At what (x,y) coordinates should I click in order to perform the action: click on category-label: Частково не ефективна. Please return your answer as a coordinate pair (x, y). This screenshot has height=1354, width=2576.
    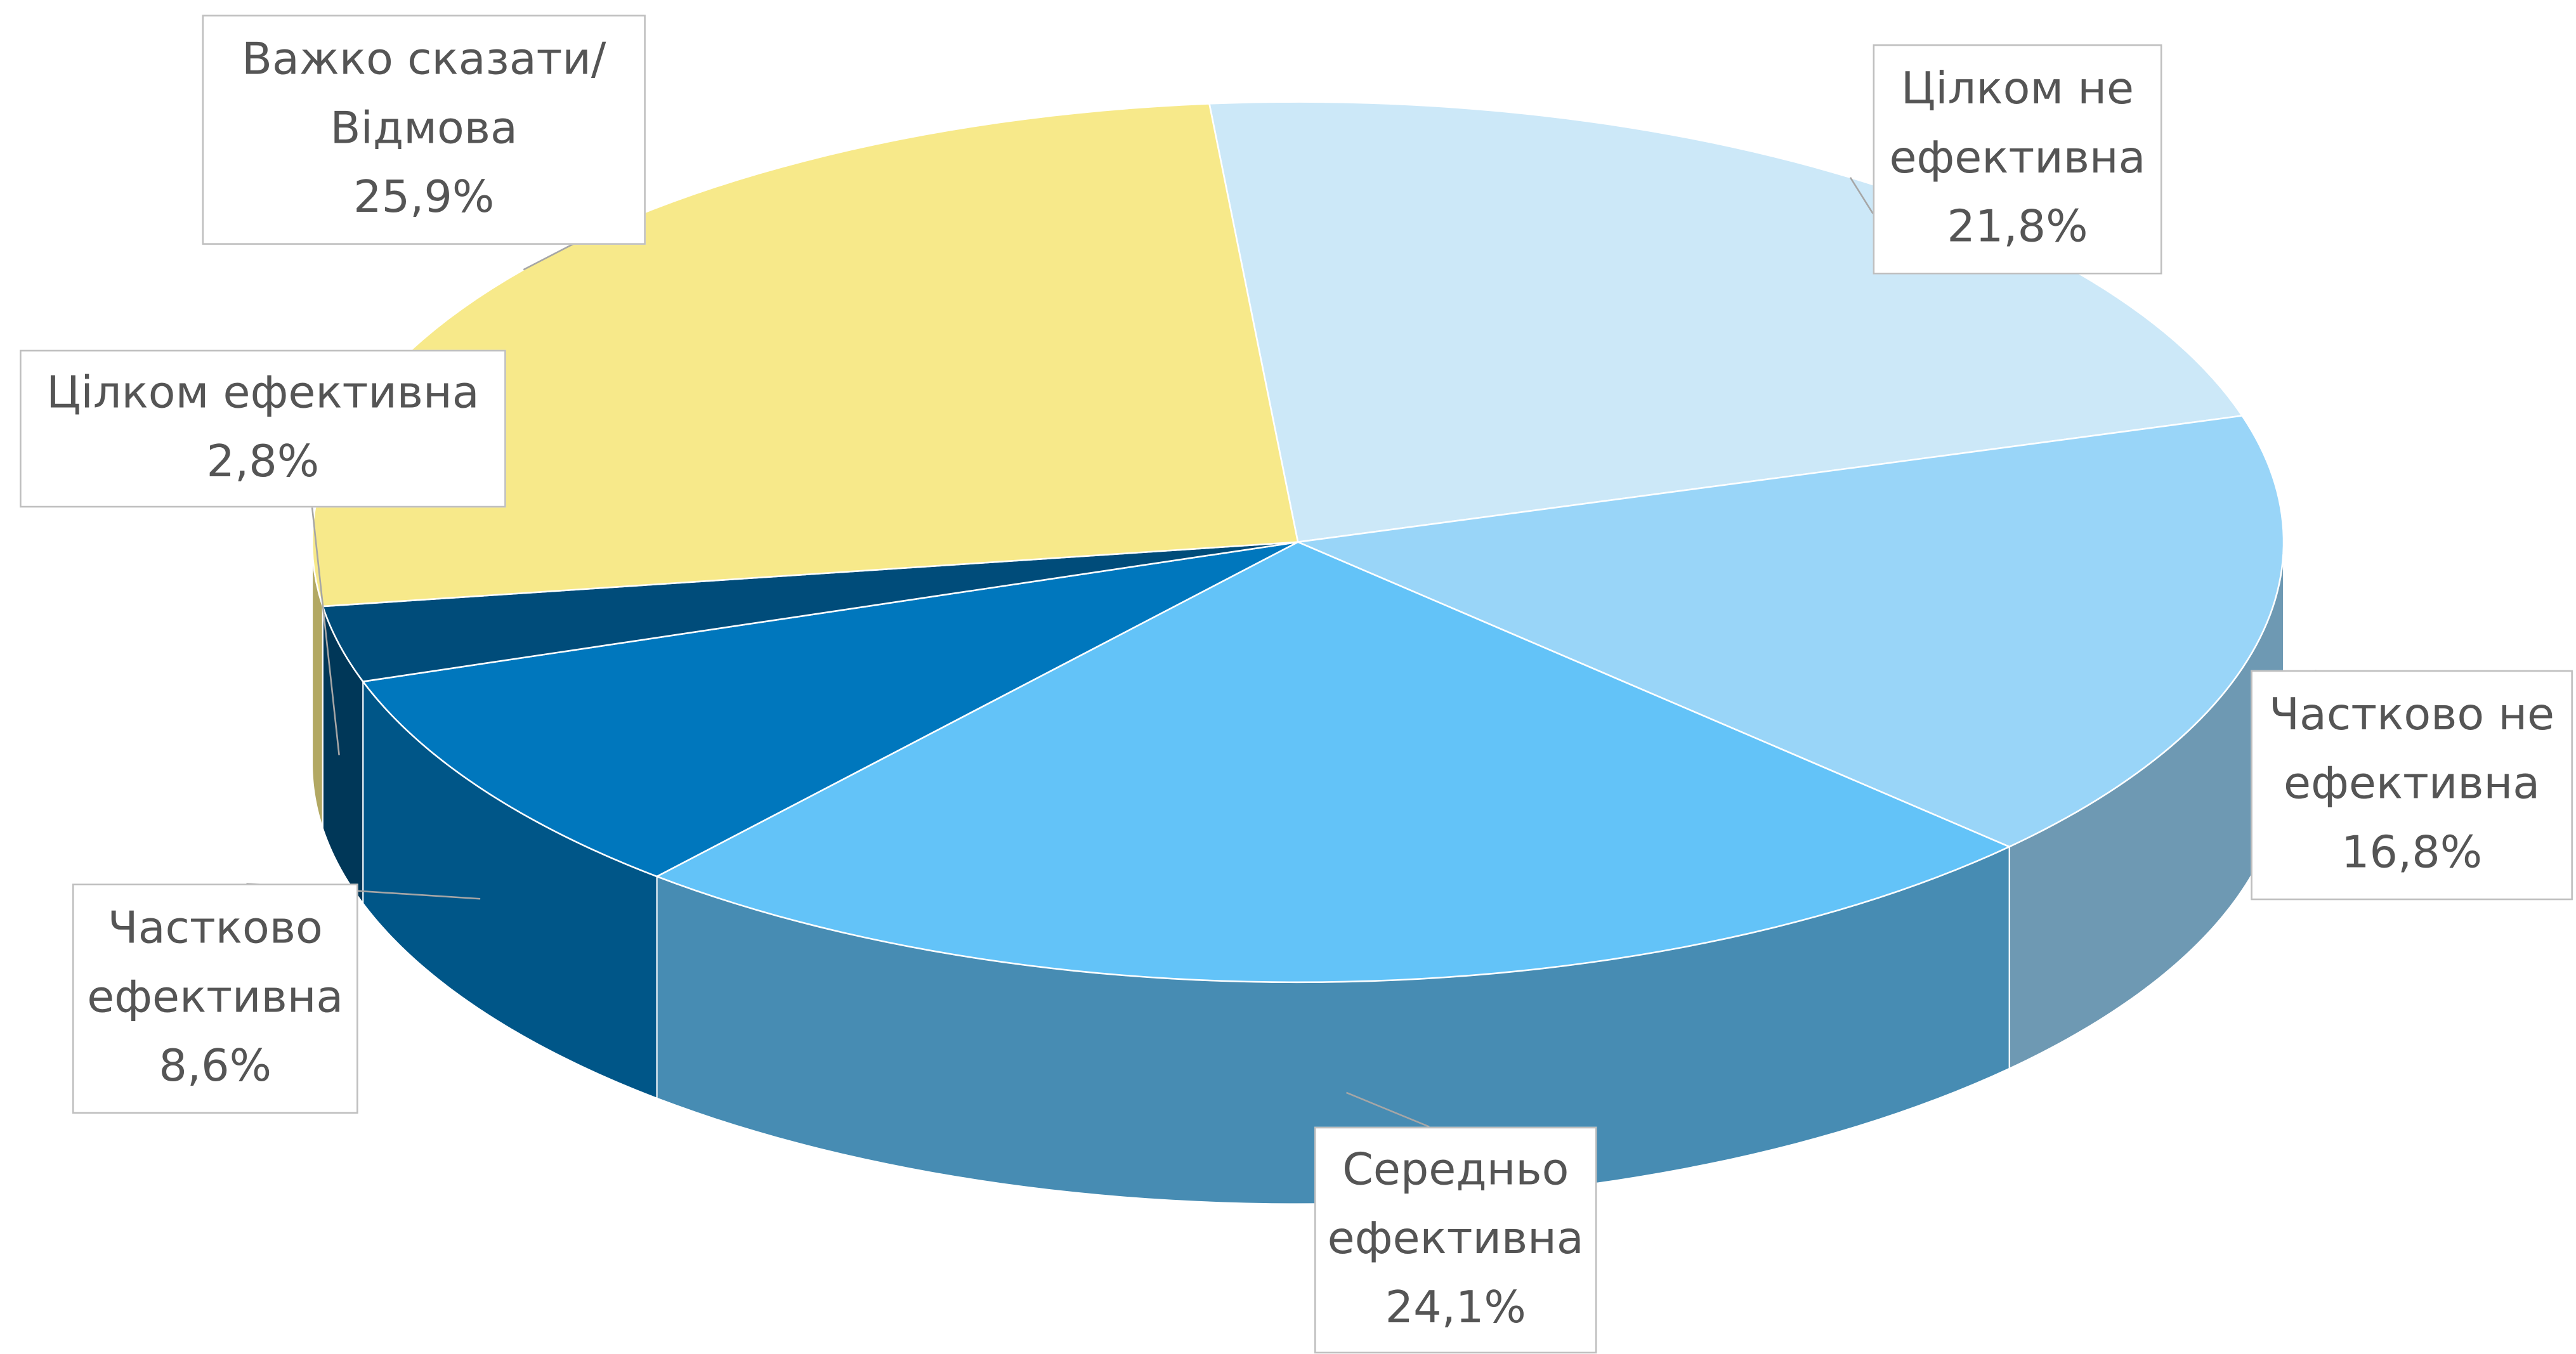
    Looking at the image, I should click on (2412, 750).